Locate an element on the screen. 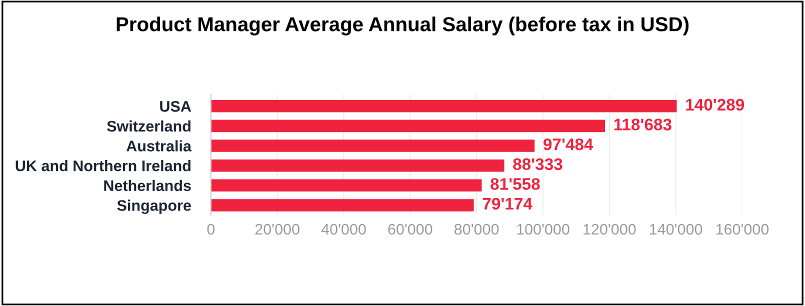 The width and height of the screenshot is (805, 306). y-tick-label: UK and Northern Ireland is located at coordinates (103, 166).